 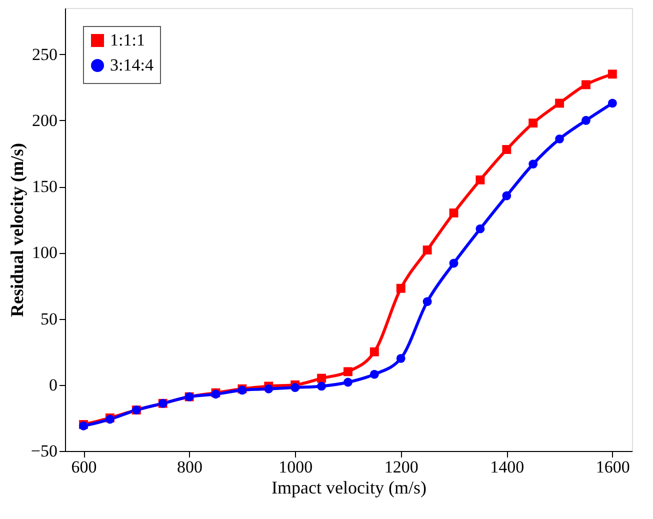 I want to click on y-tick-label: 100, so click(x=45, y=252).